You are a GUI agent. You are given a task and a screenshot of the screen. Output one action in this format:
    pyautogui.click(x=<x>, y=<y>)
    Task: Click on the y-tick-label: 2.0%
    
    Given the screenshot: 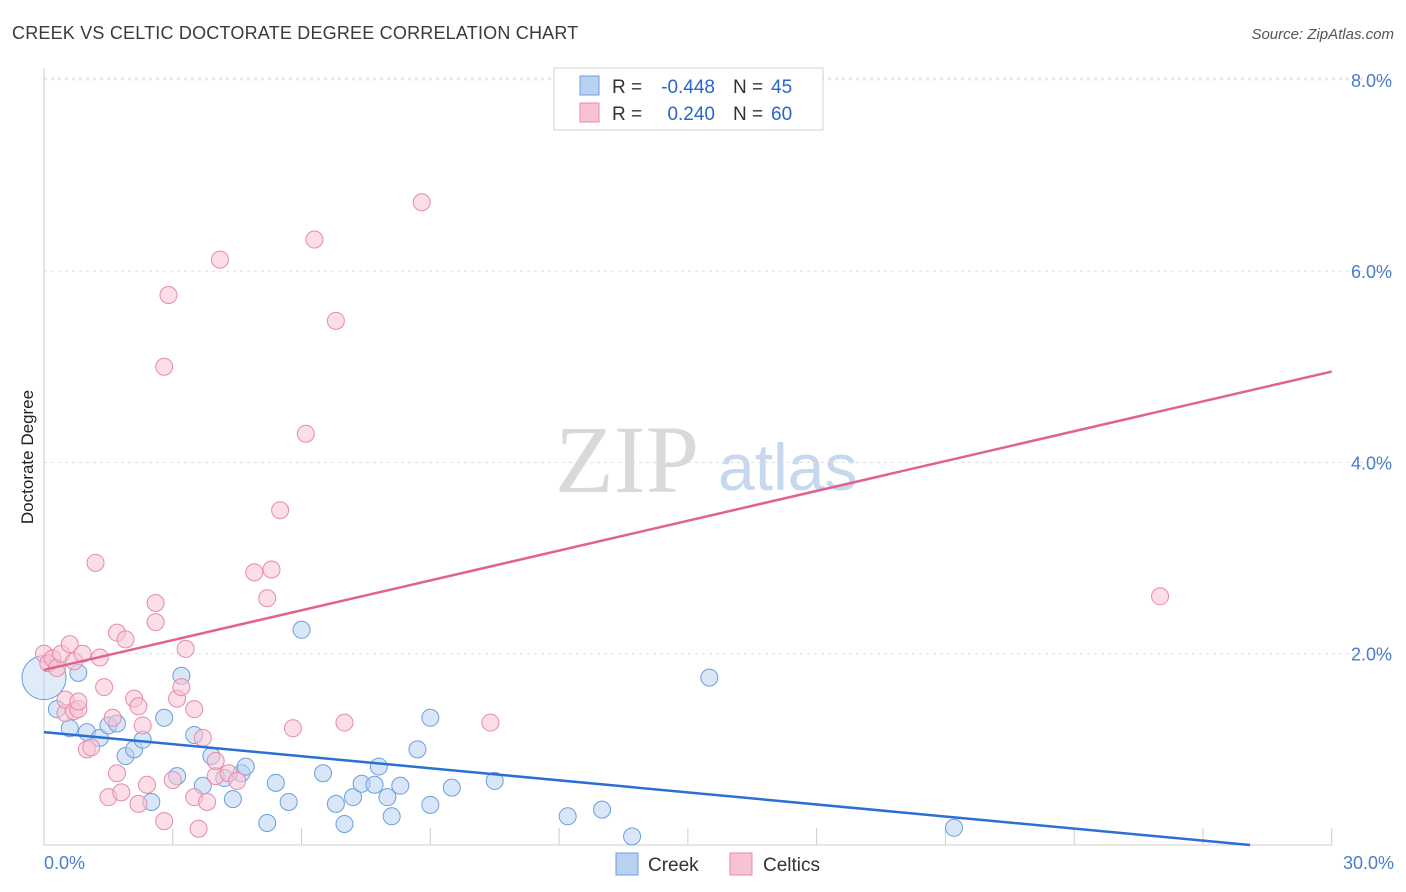 What is the action you would take?
    pyautogui.click(x=1371, y=655)
    